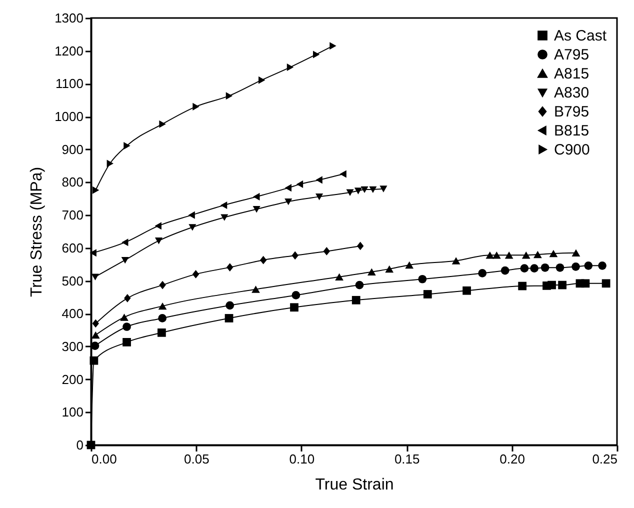  Describe the element at coordinates (69, 116) in the screenshot. I see `y-tick-label: 1000` at that location.